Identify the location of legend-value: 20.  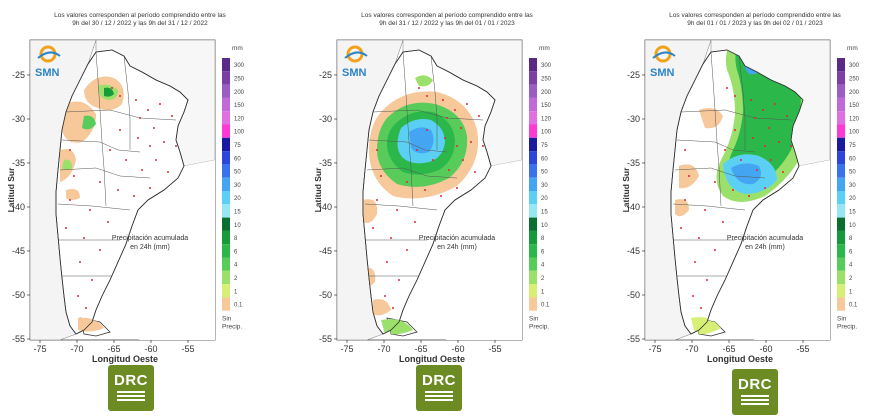
(544, 199).